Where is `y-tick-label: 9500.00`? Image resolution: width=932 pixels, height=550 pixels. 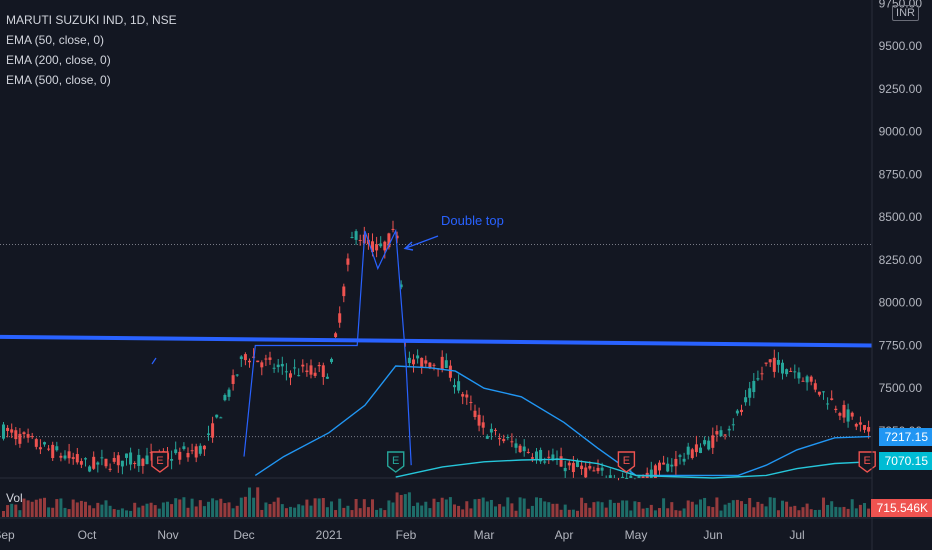 y-tick-label: 9500.00 is located at coordinates (901, 46).